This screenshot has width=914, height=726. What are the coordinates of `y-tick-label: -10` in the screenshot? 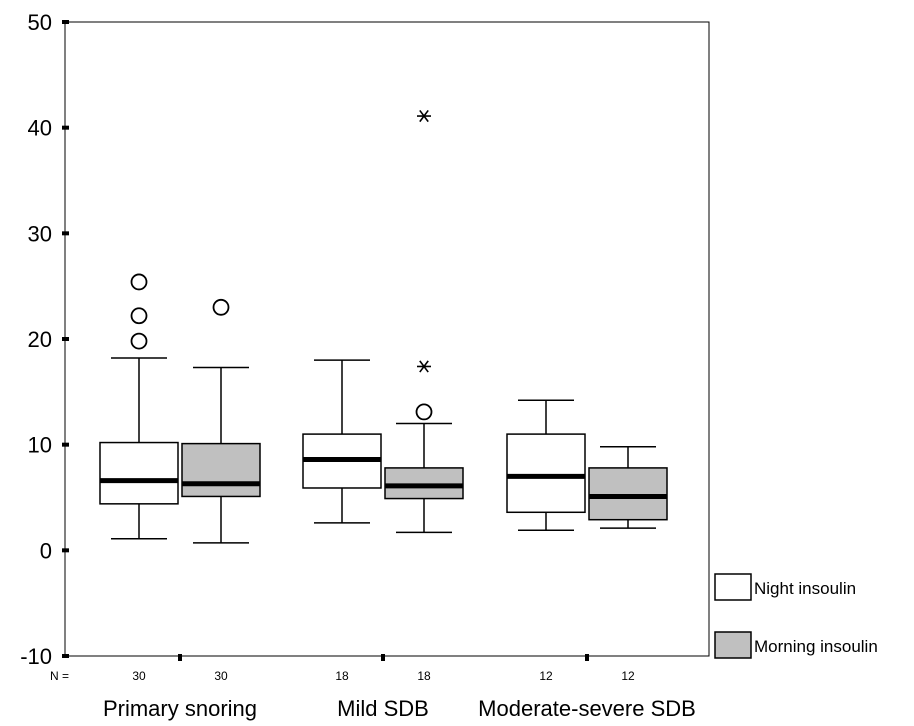 It's located at (36, 656).